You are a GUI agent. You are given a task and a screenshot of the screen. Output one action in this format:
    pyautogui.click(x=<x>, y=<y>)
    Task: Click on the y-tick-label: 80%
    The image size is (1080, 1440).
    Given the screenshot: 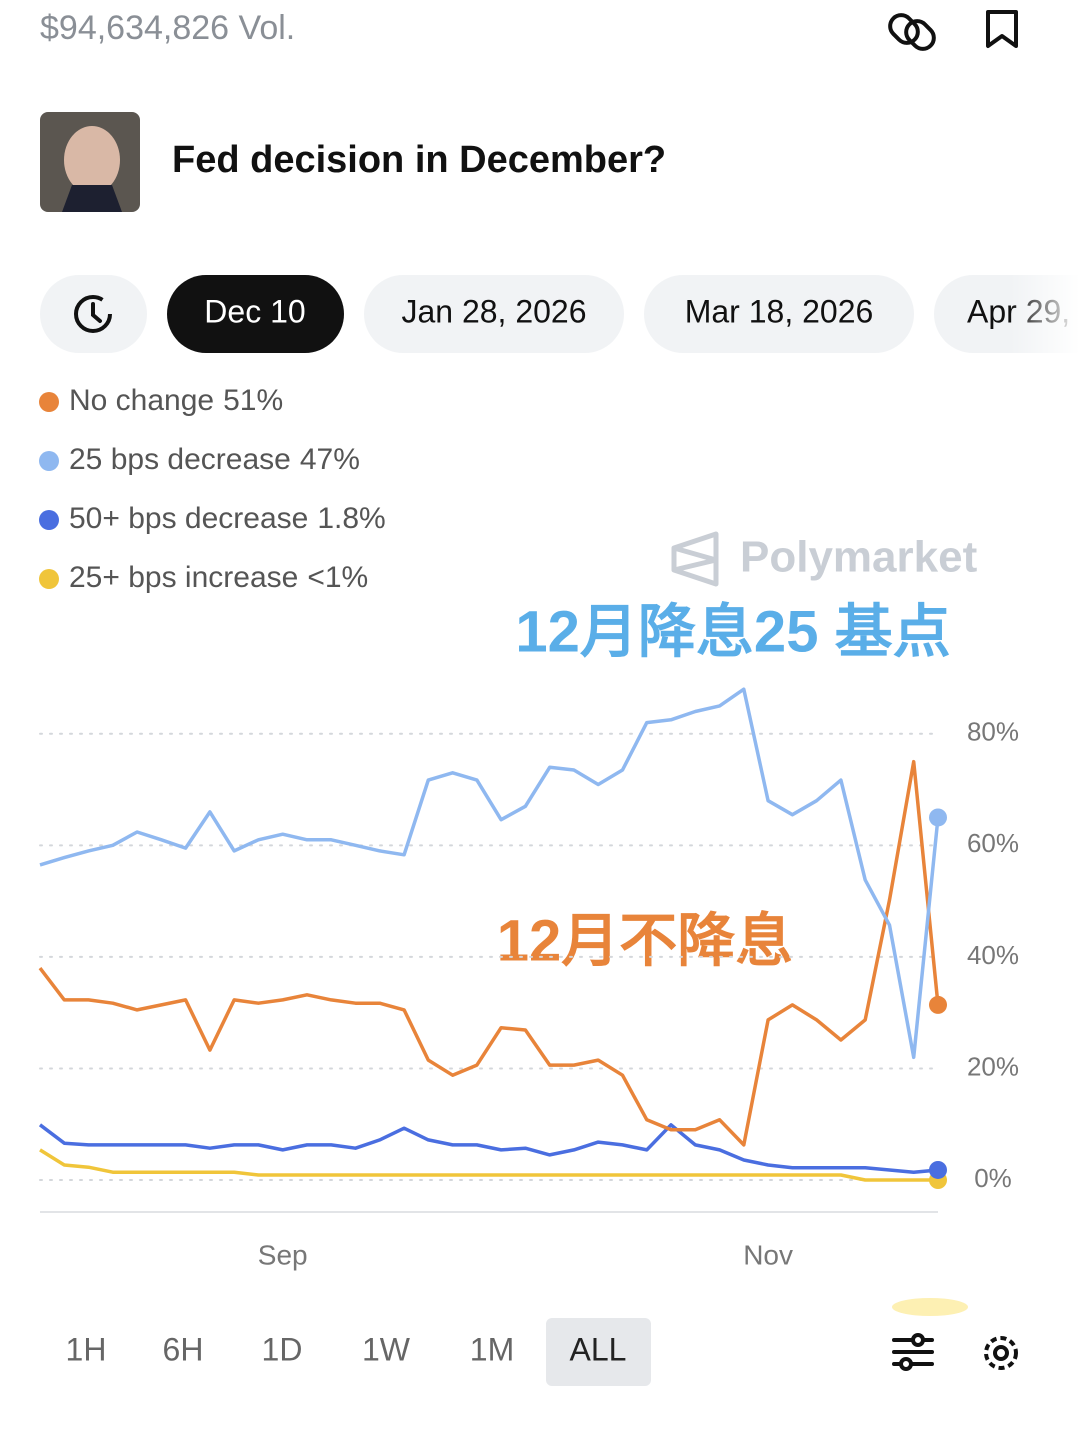 What is the action you would take?
    pyautogui.click(x=993, y=732)
    